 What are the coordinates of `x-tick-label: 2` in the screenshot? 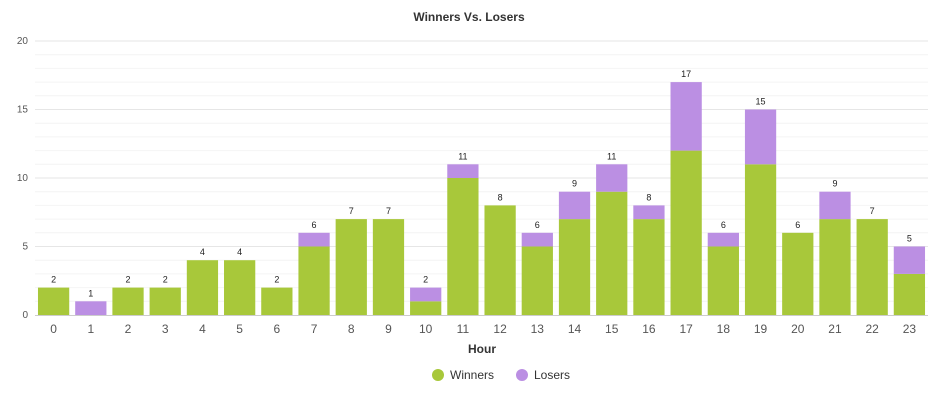 It's located at (128, 329).